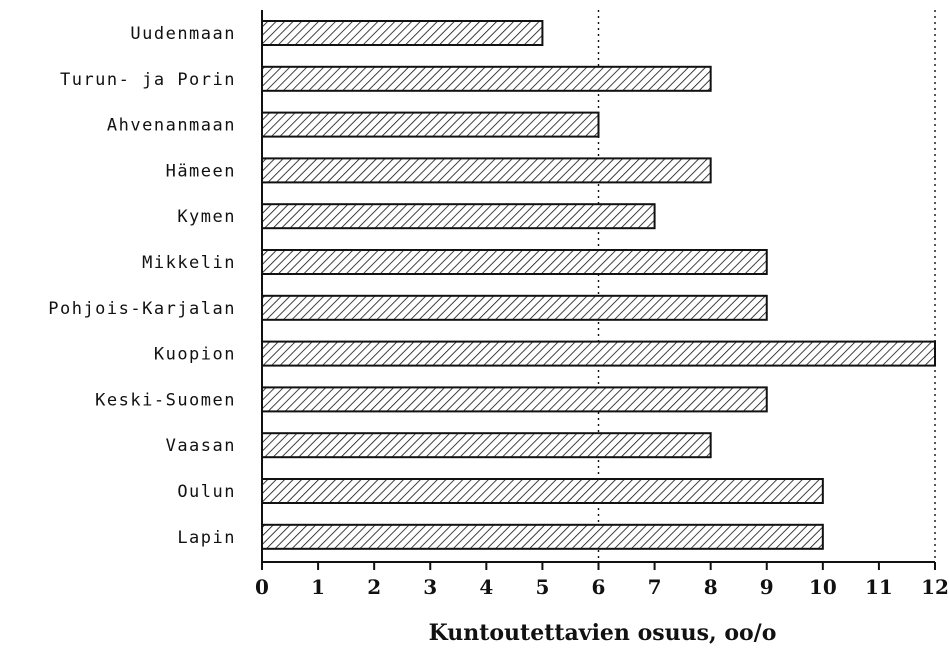 The width and height of the screenshot is (949, 650). What do you see at coordinates (318, 587) in the screenshot?
I see `x-tick-label: 1` at bounding box center [318, 587].